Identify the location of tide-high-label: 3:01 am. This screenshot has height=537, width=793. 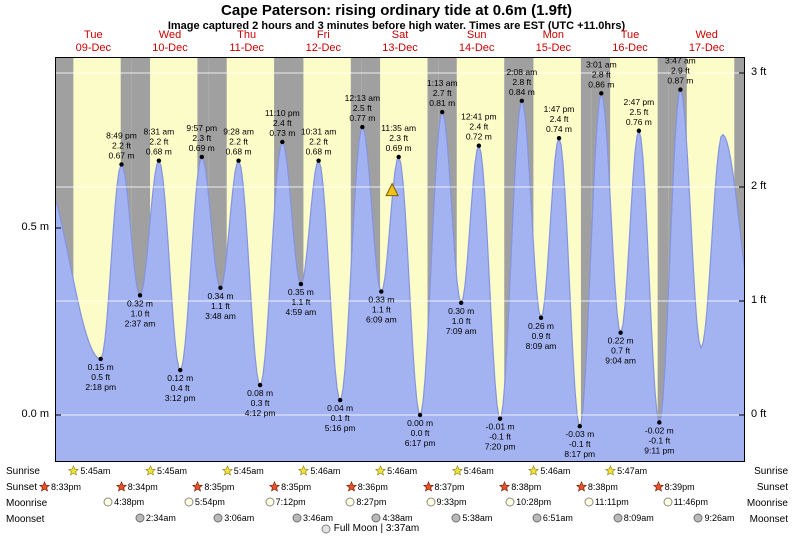
(601, 64).